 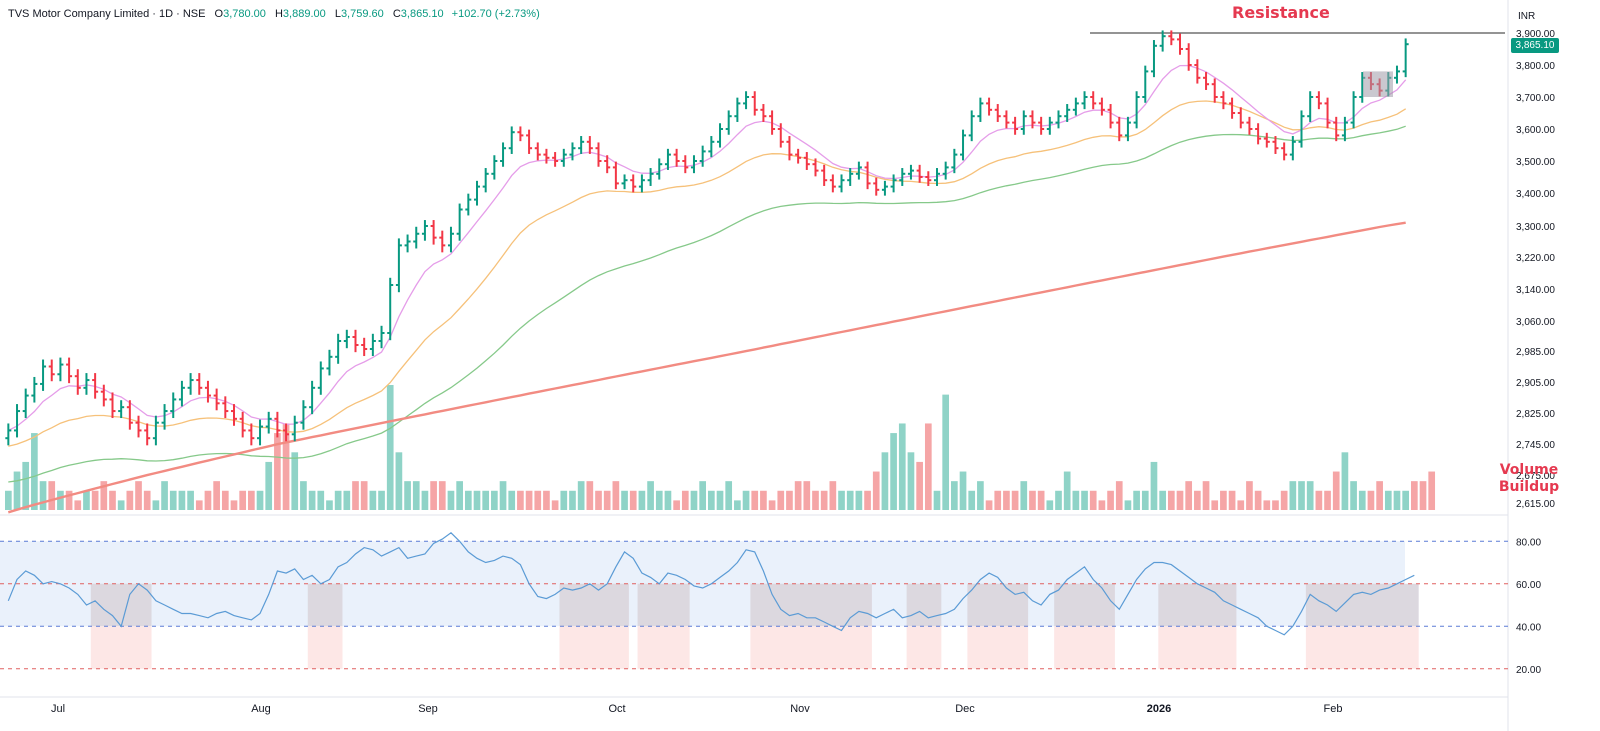 I want to click on time-axis-label: Sep, so click(x=428, y=709).